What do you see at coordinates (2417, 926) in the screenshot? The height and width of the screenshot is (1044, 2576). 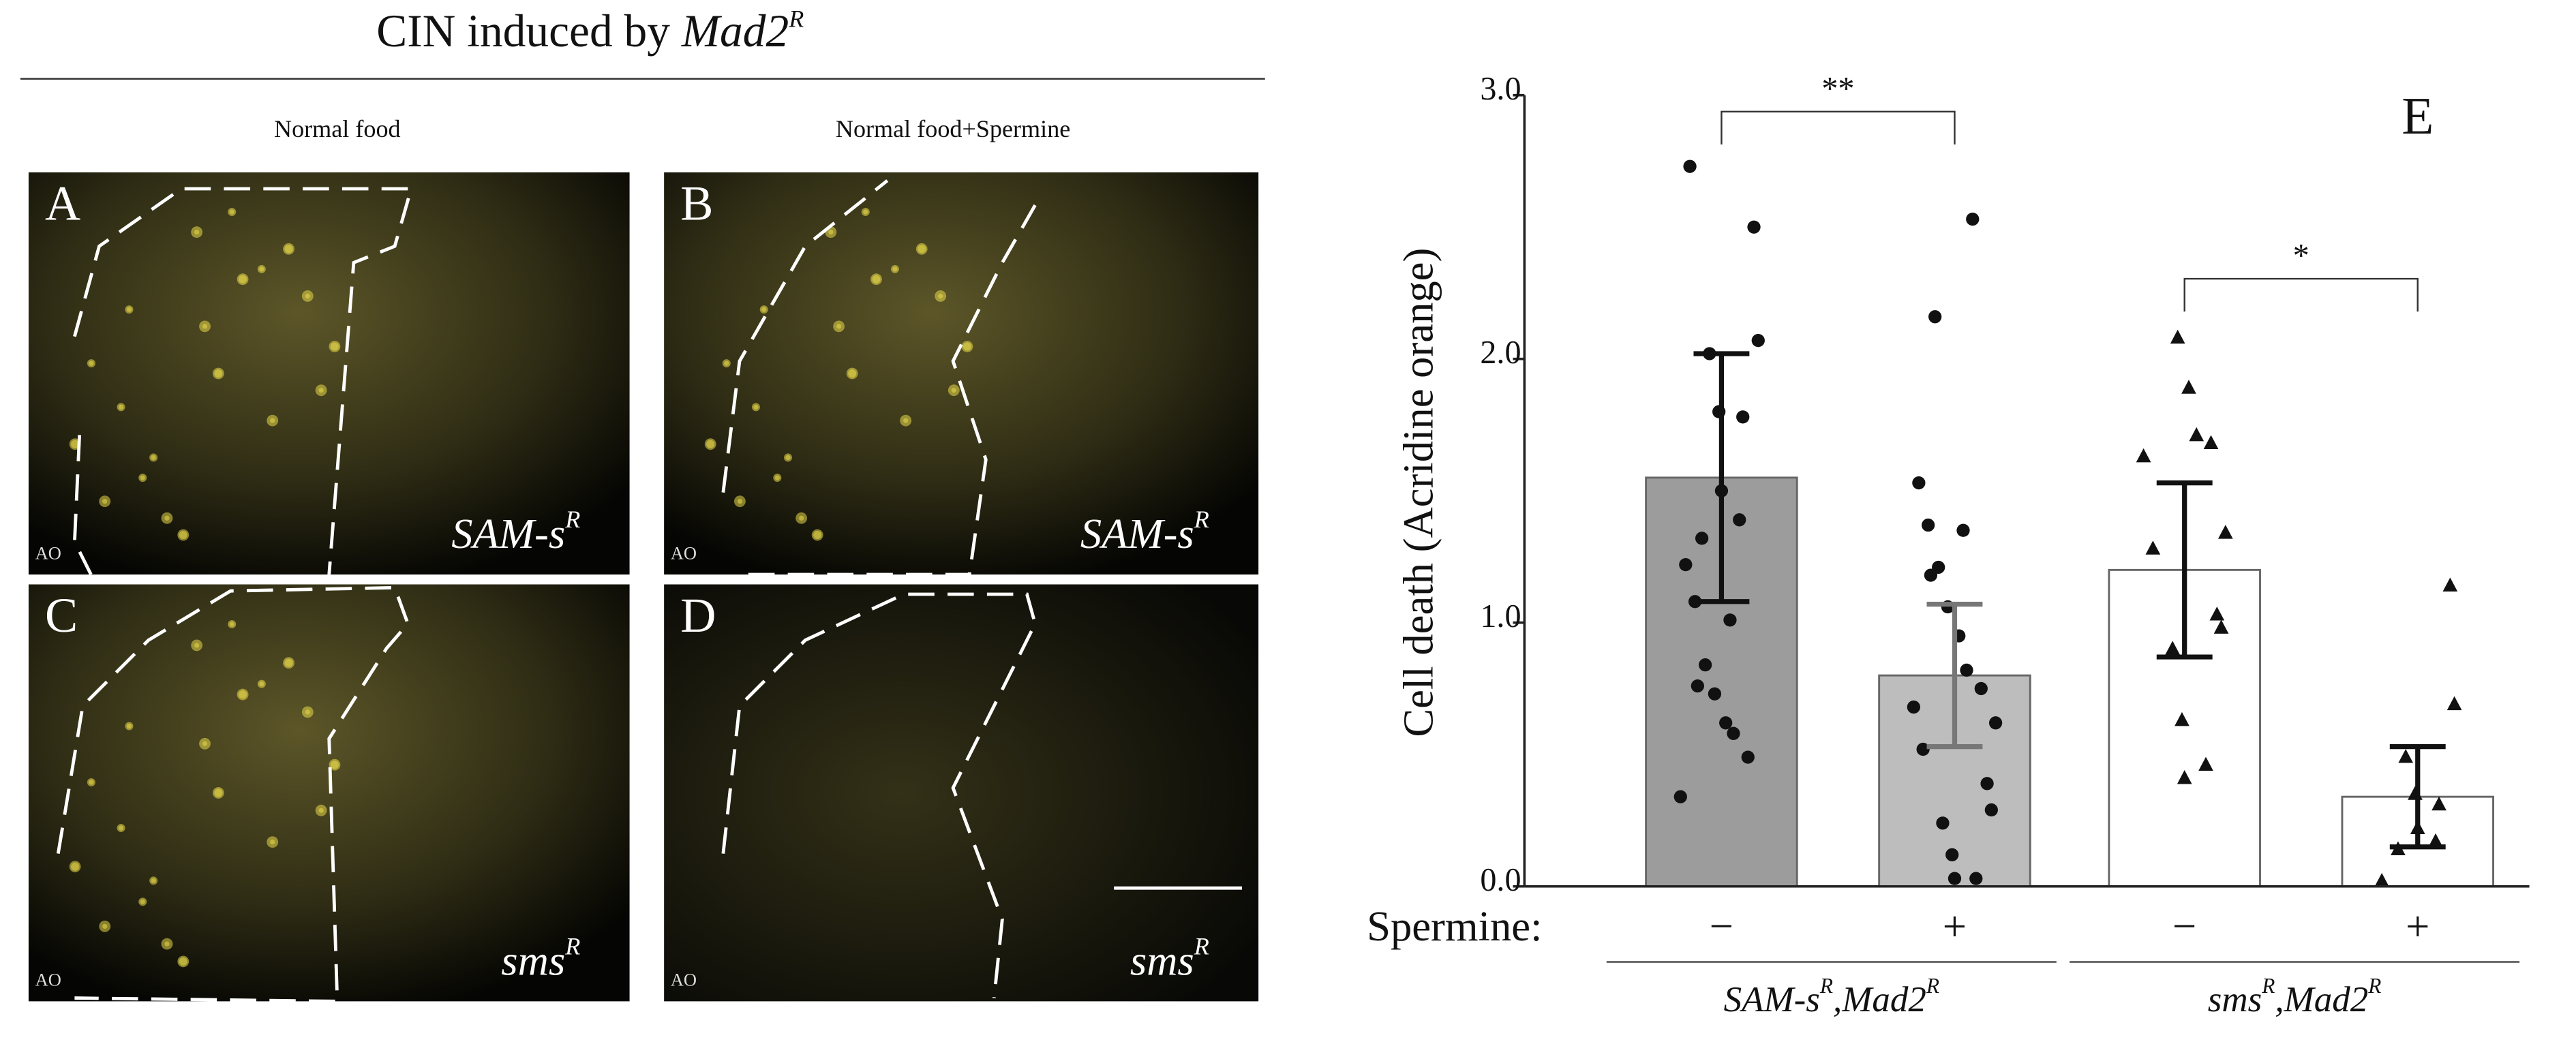 I see `x-tick-label: +` at bounding box center [2417, 926].